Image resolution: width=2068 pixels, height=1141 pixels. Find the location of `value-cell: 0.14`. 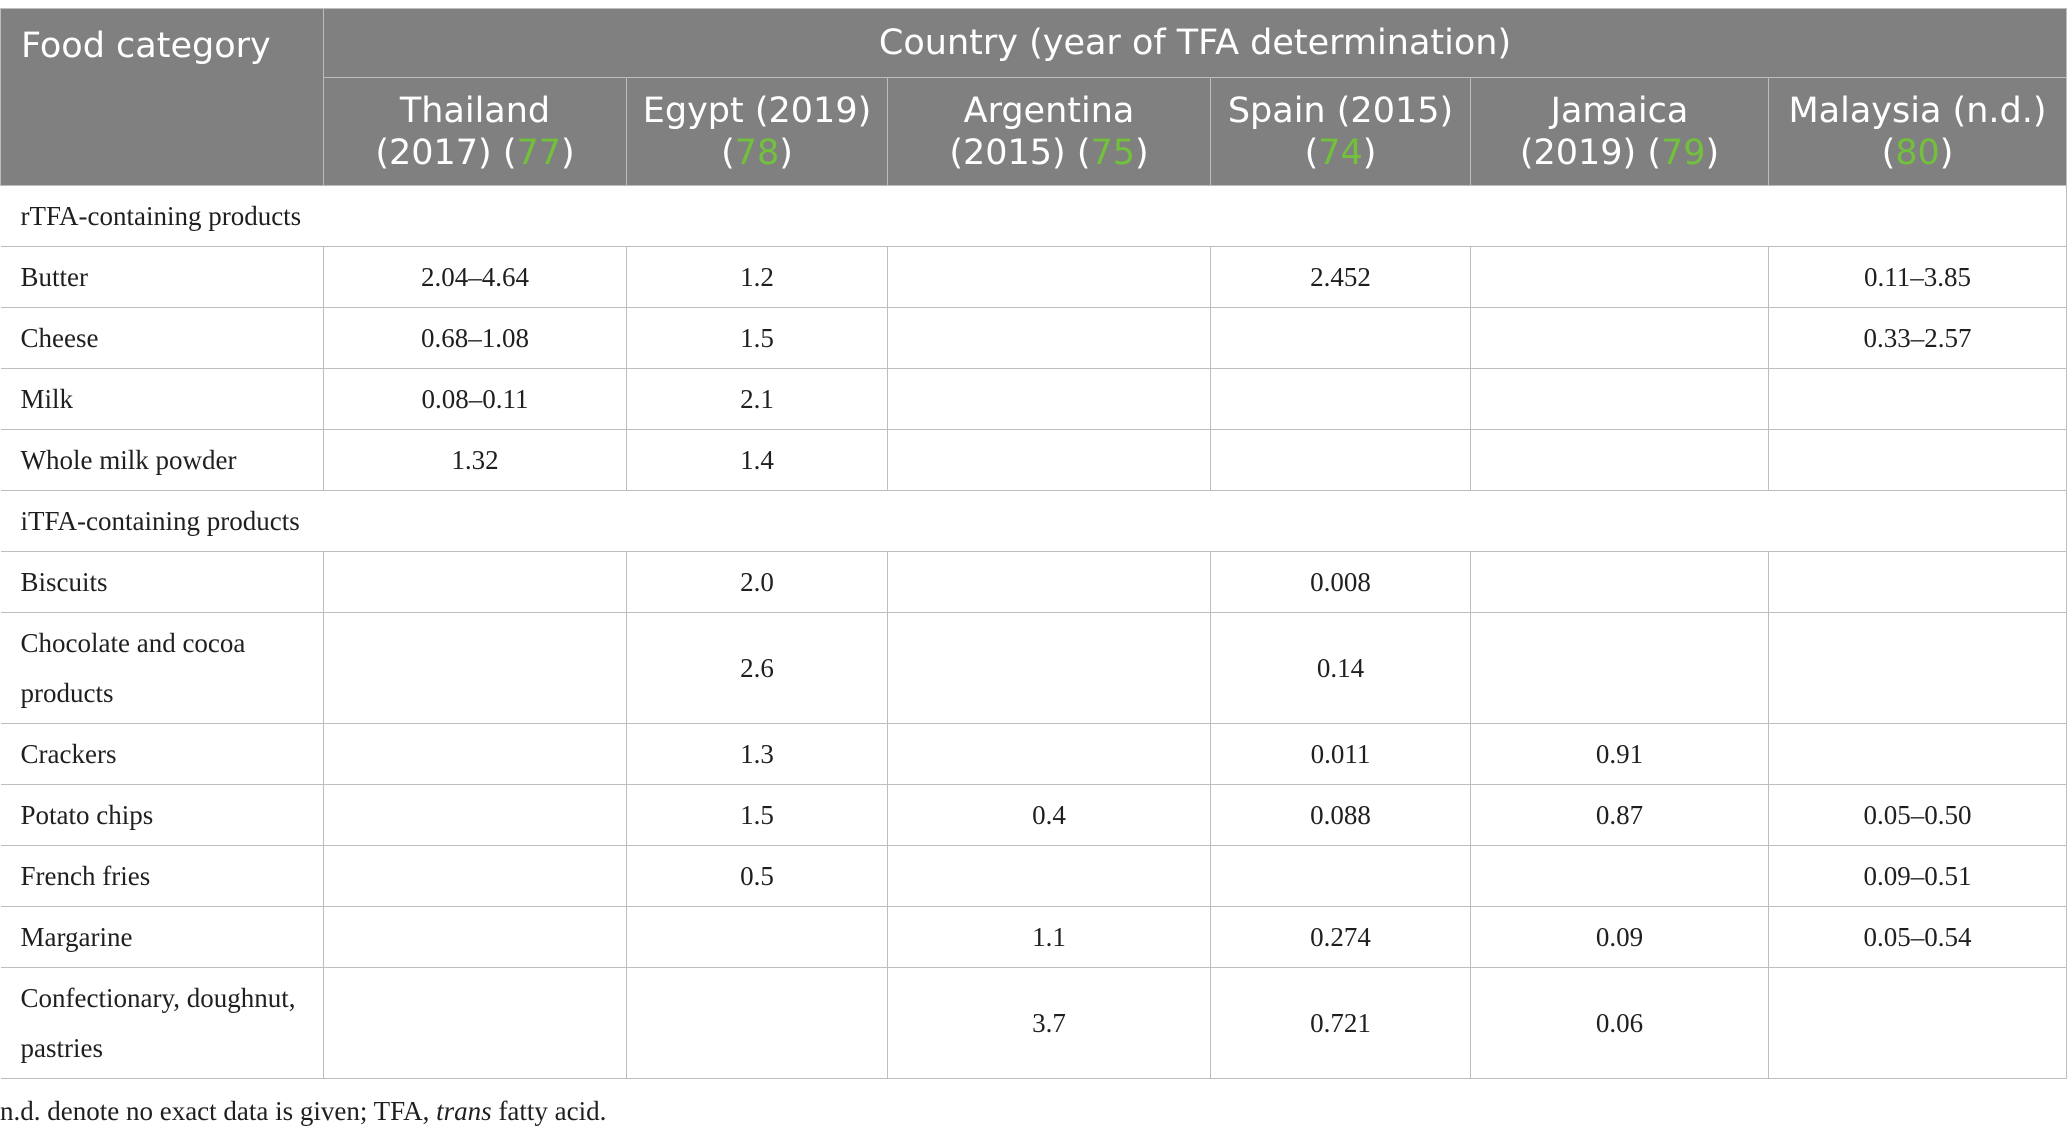

value-cell: 0.14 is located at coordinates (1340, 668).